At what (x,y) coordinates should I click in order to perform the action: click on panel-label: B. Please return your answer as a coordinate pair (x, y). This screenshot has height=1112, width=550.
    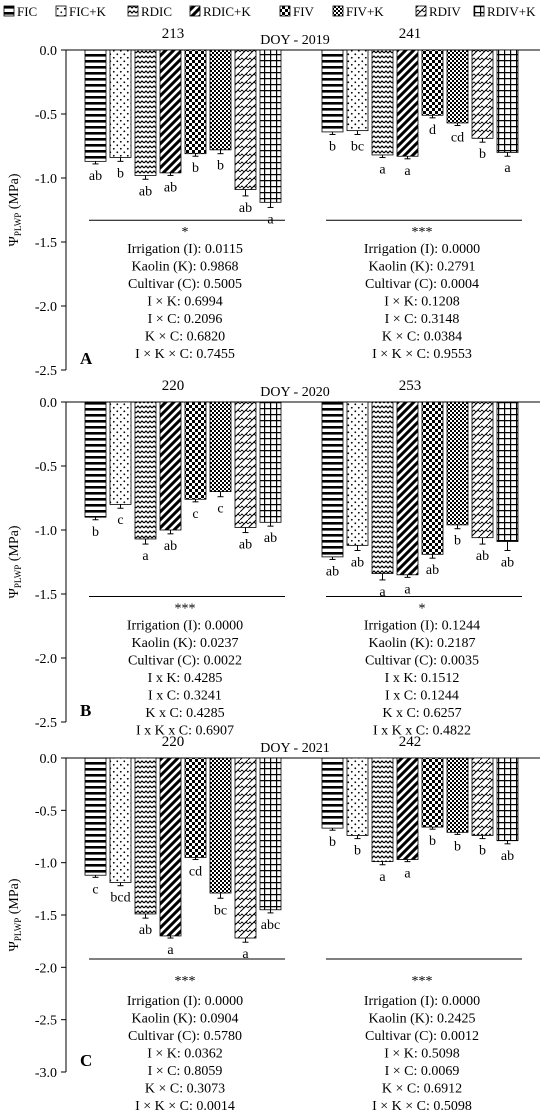
    Looking at the image, I should click on (85, 710).